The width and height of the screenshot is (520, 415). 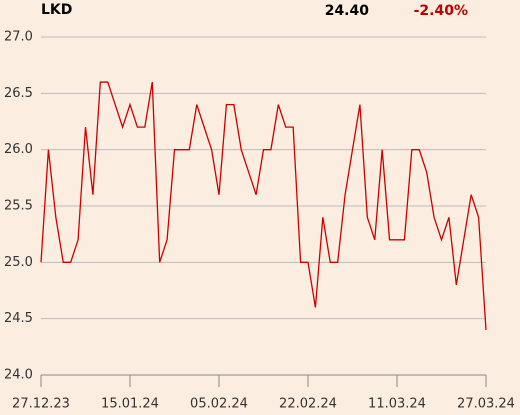 What do you see at coordinates (18, 262) in the screenshot?
I see `y-tick-label: 25.0` at bounding box center [18, 262].